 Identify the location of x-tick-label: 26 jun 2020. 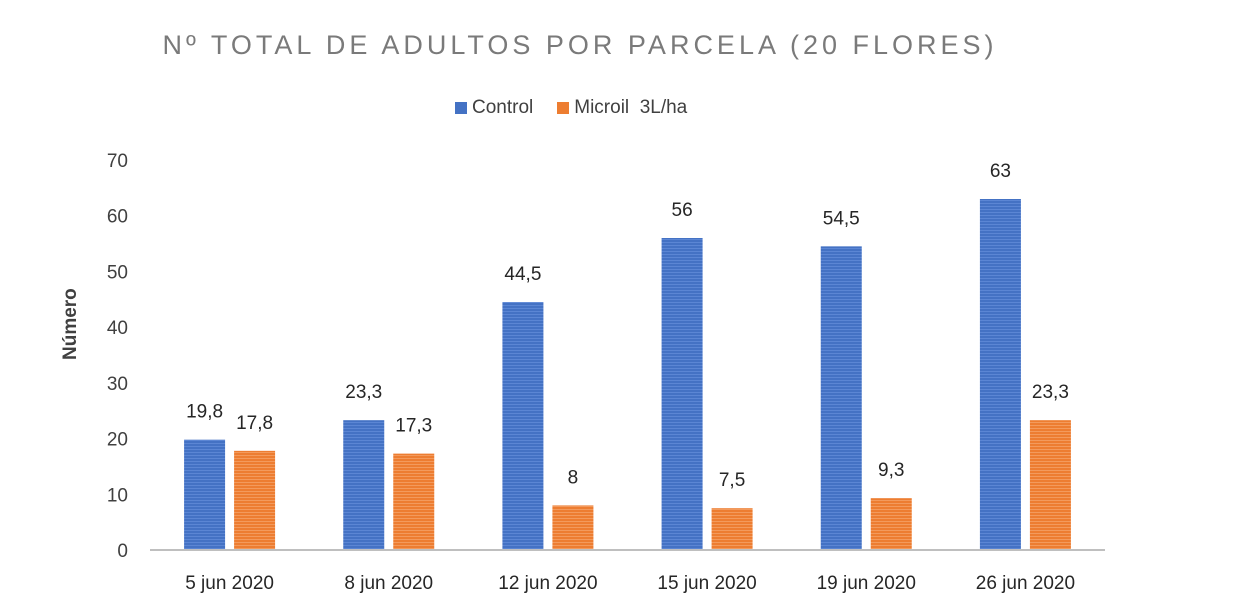
(1025, 583).